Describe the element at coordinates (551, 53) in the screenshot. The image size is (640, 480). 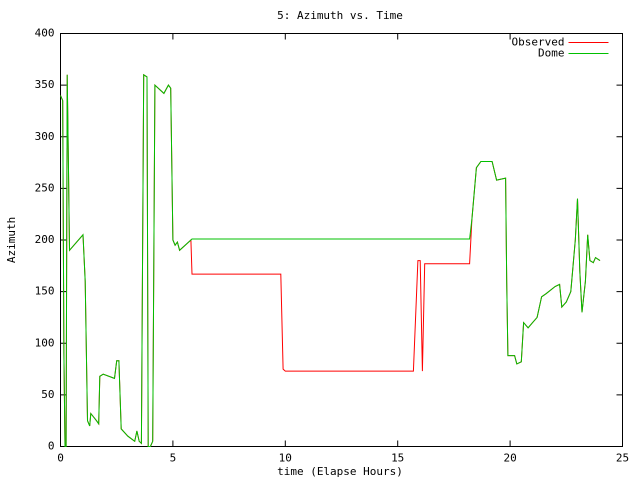
I see `legend-label: Dome` at that location.